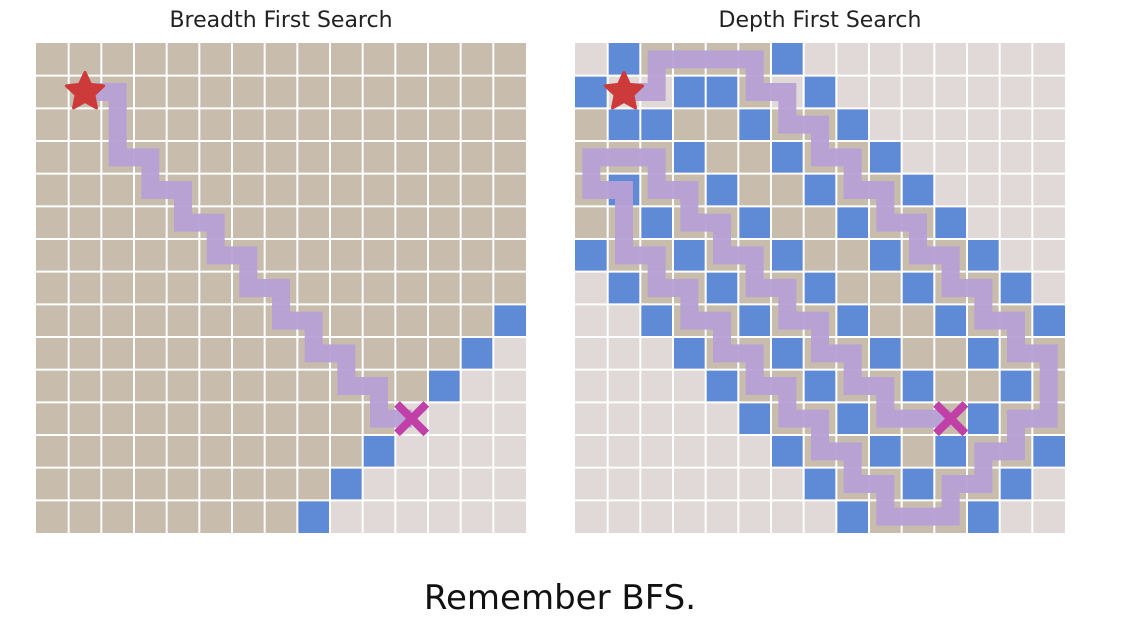 The height and width of the screenshot is (631, 1145). Describe the element at coordinates (624, 90) in the screenshot. I see `star-icon` at that location.